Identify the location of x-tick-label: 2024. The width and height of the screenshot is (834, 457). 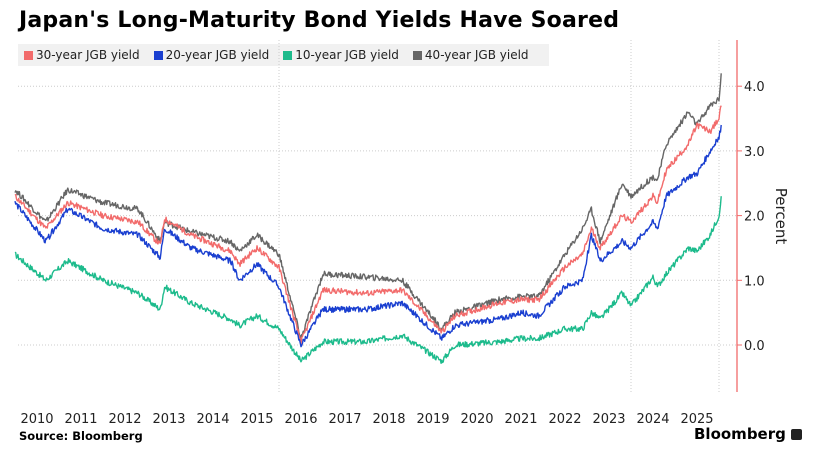
(652, 419).